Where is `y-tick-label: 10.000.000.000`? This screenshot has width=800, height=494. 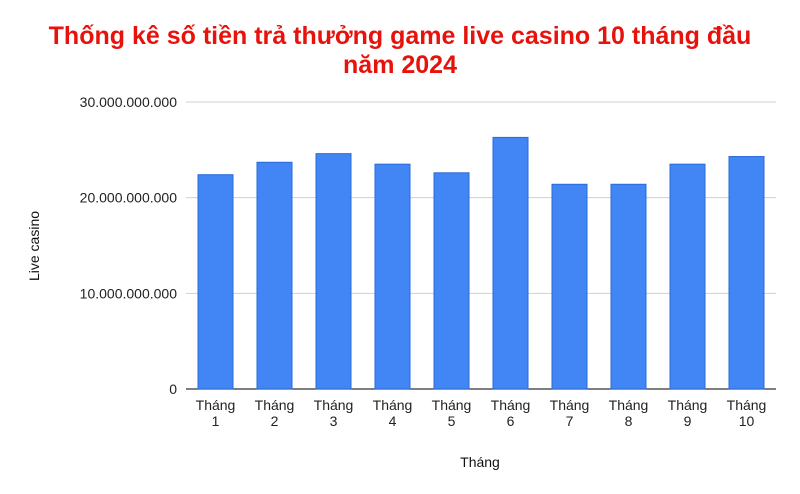
y-tick-label: 10.000.000.000 is located at coordinates (129, 293).